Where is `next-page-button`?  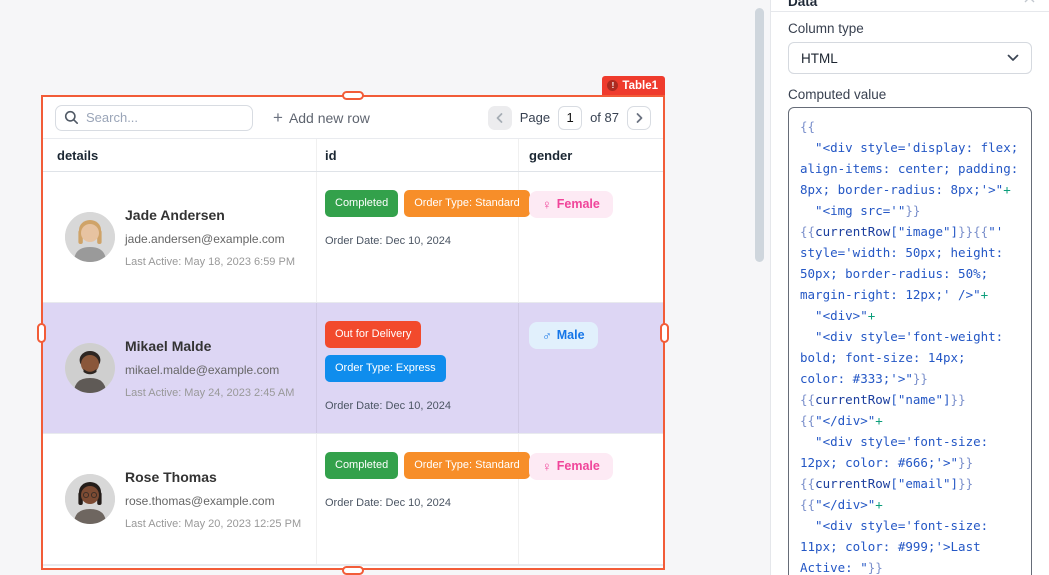
next-page-button is located at coordinates (639, 117).